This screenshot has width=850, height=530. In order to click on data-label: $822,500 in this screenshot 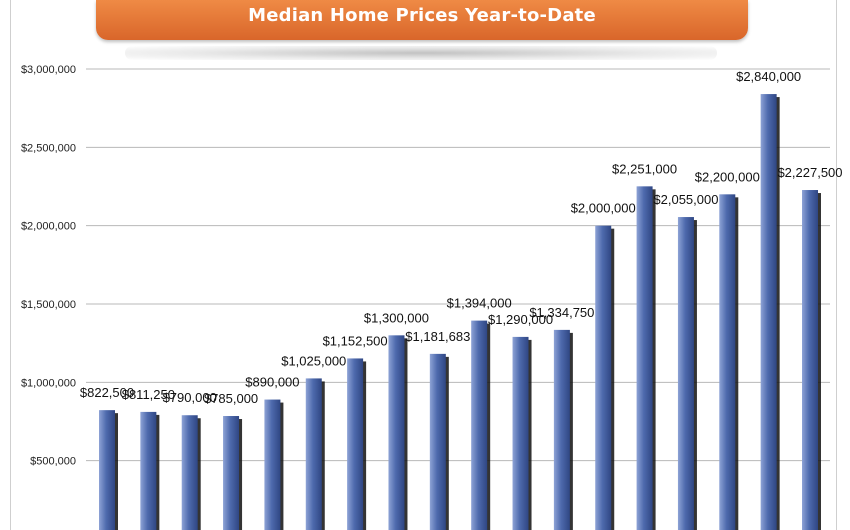, I will do `click(107, 392)`.